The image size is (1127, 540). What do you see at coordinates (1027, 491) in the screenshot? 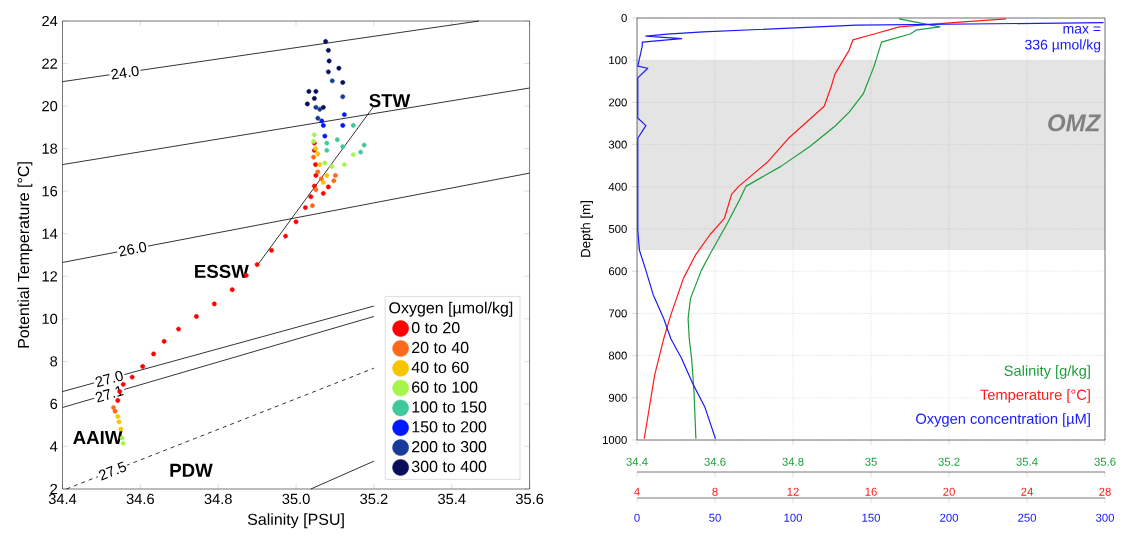
I see `x2-tick-label: 24` at bounding box center [1027, 491].